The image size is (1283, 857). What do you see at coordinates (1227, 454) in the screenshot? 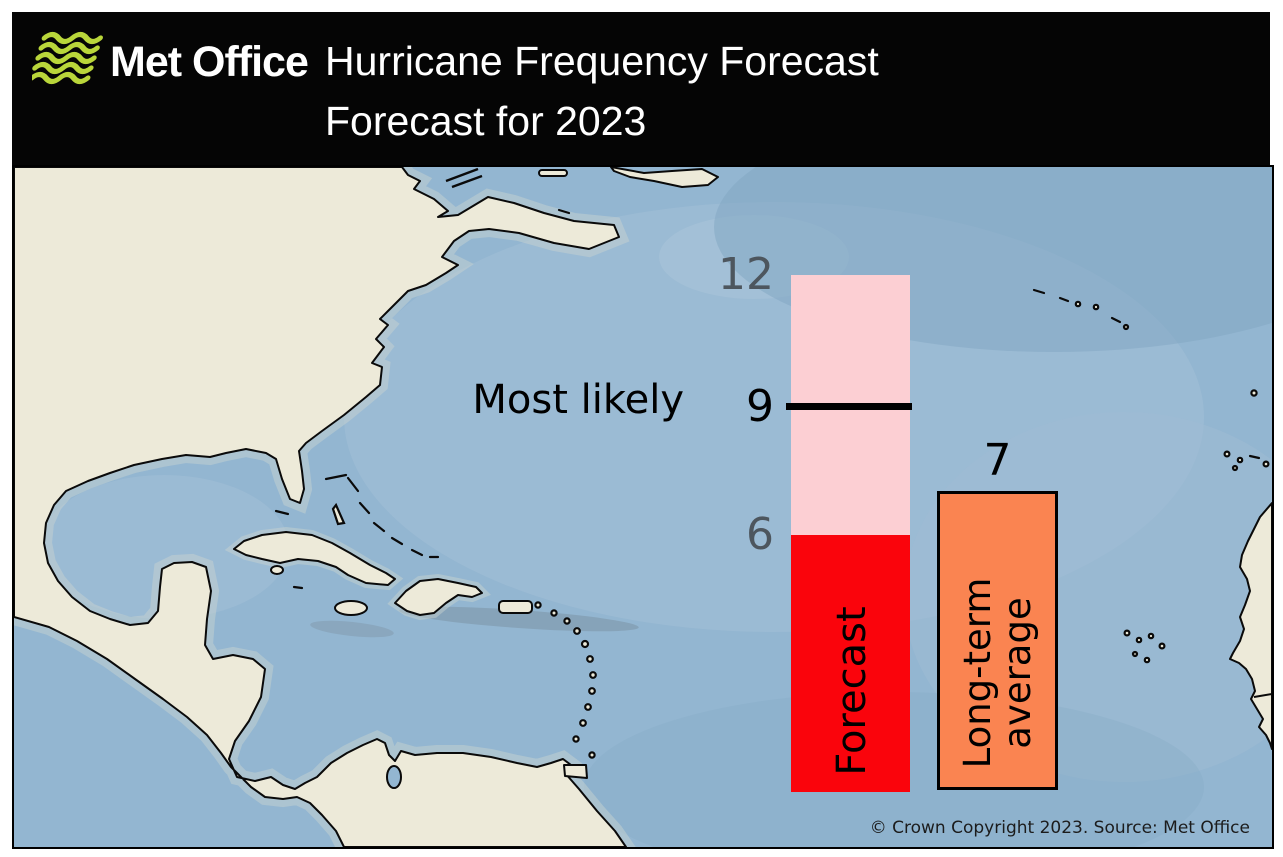
I see `canary-islands` at bounding box center [1227, 454].